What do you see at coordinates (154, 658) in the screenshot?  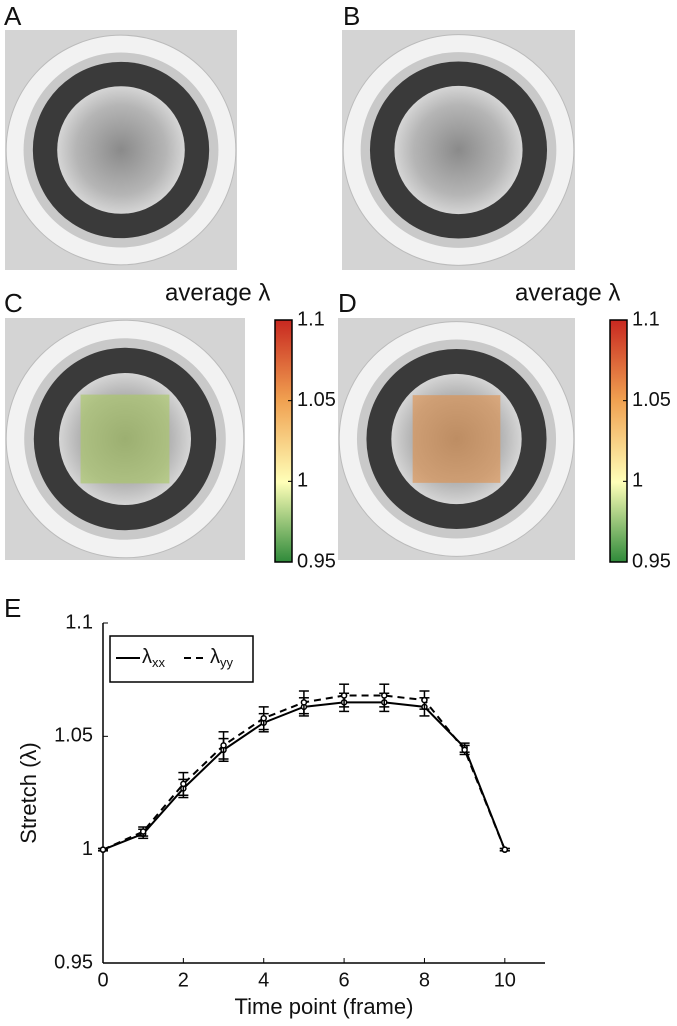 I see `legend-label: λxx` at bounding box center [154, 658].